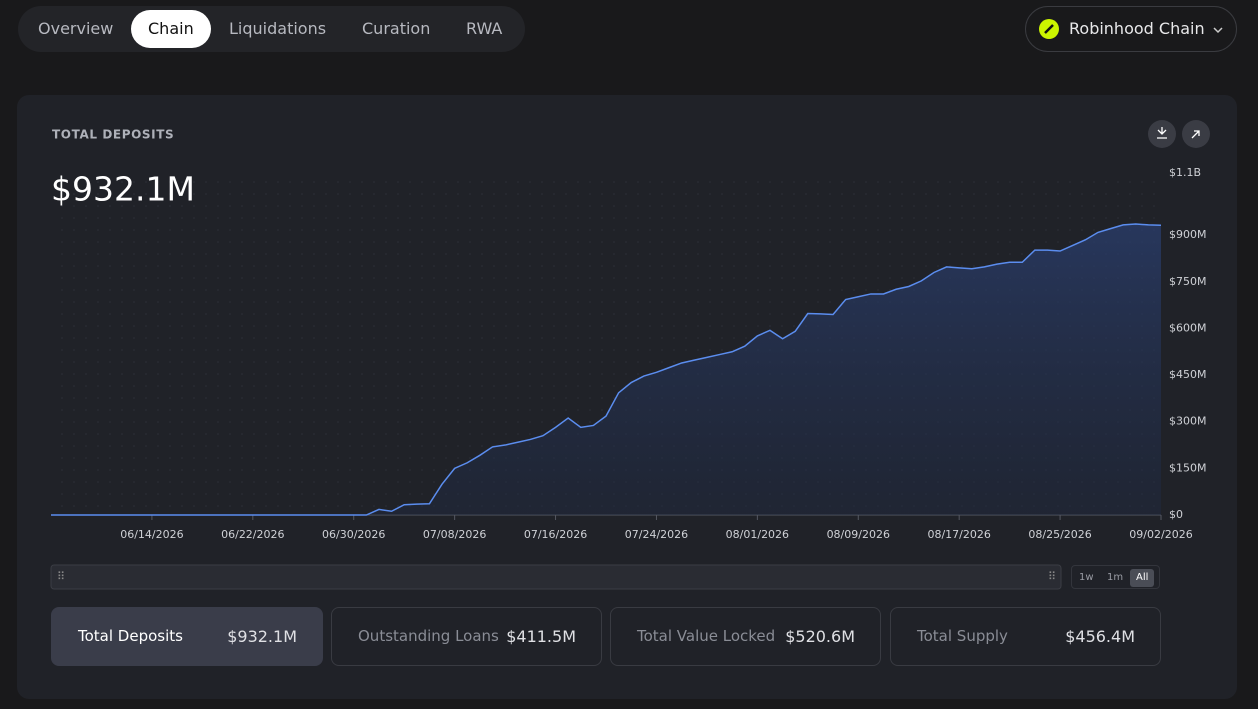  I want to click on x-tick-label: 08/01/2026, so click(757, 534).